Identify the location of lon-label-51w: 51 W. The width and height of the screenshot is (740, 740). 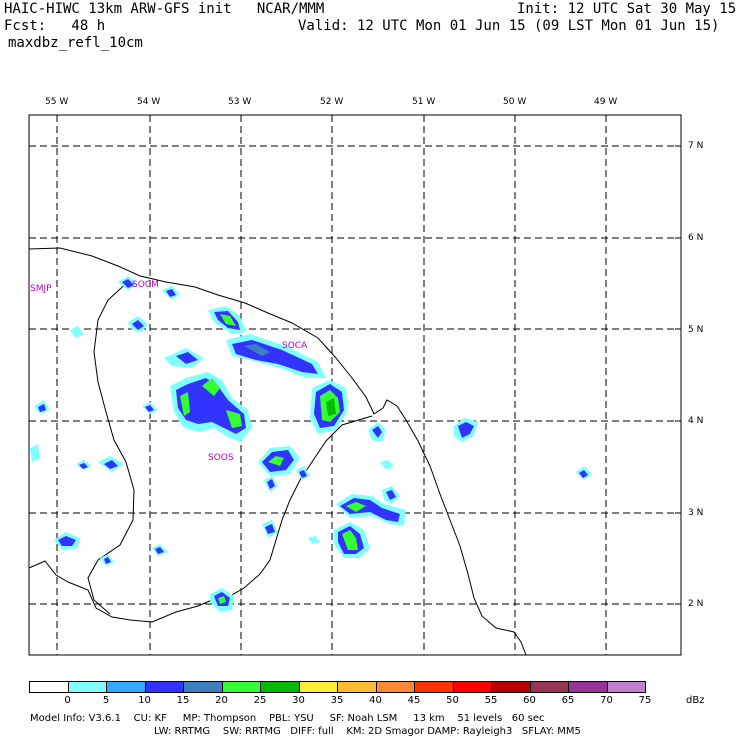
(424, 102).